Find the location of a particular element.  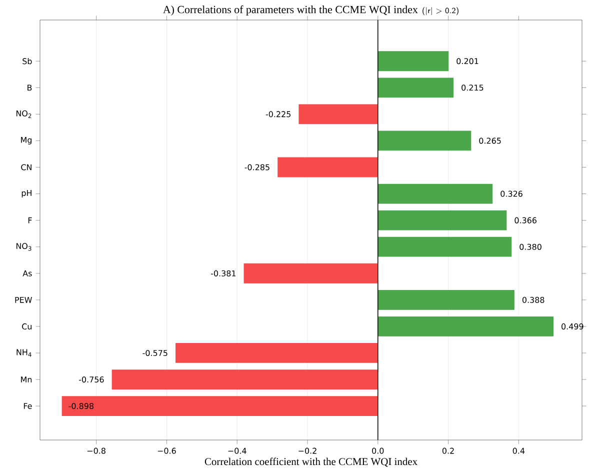

x-axis-title: Correlation coefficient with the CCME WQI index is located at coordinates (311, 462).